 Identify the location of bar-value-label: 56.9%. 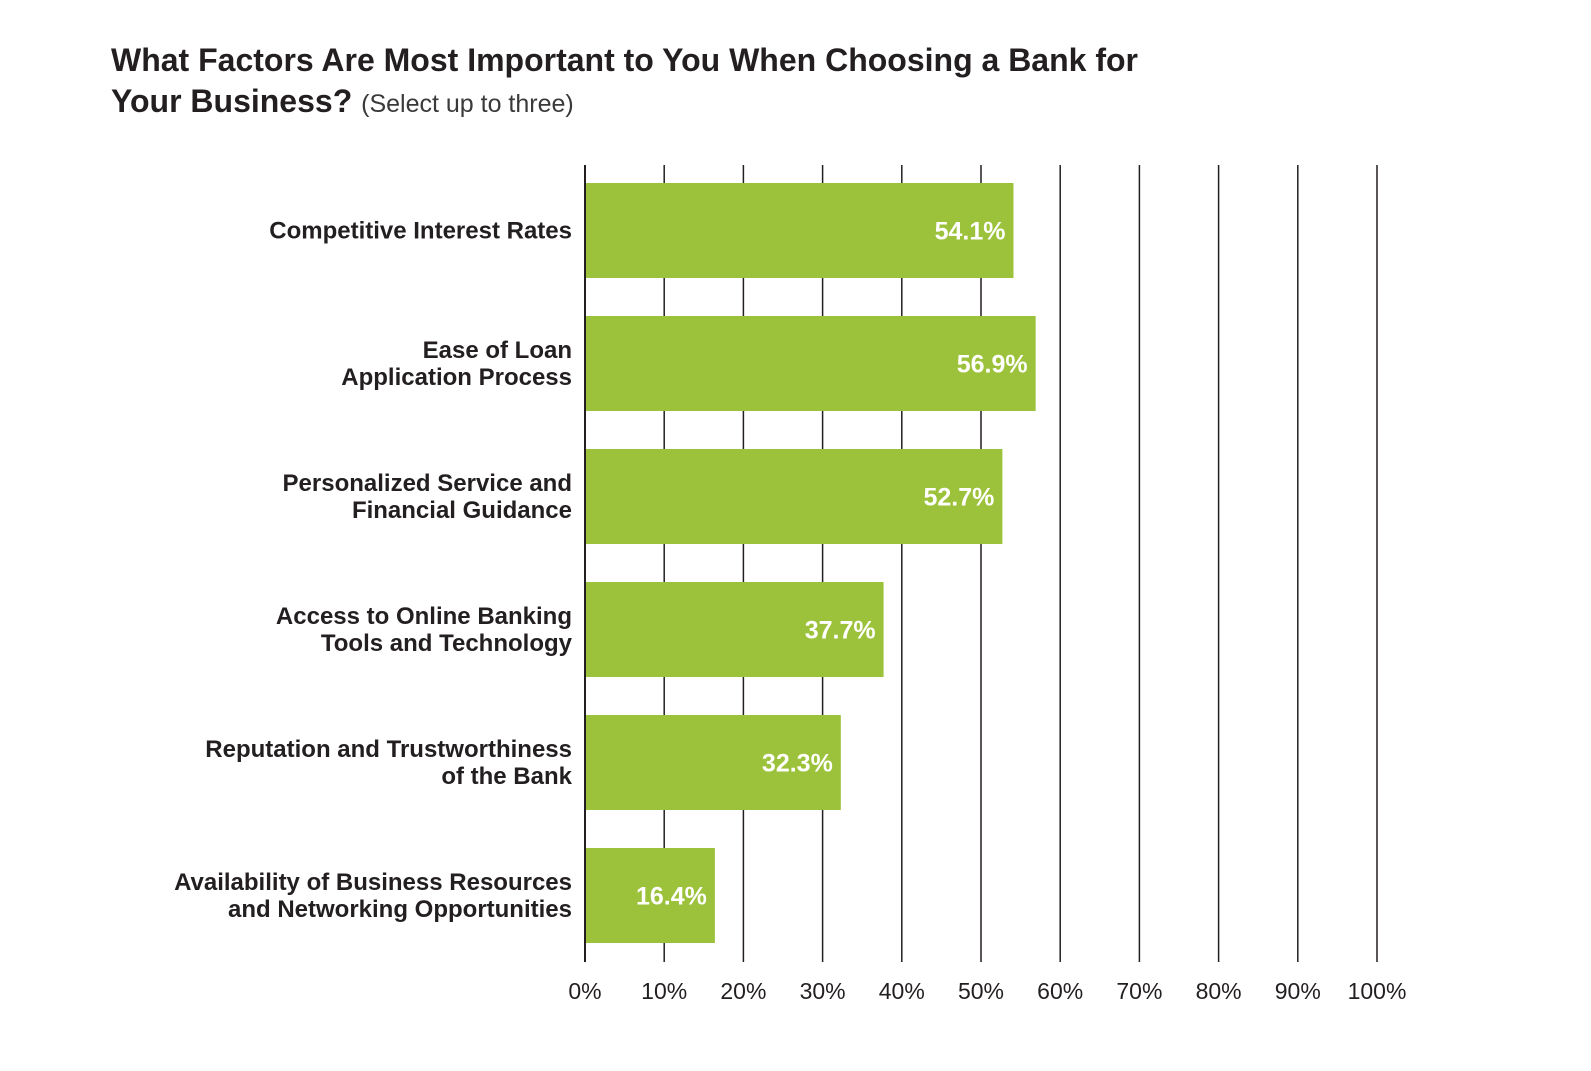
(992, 365).